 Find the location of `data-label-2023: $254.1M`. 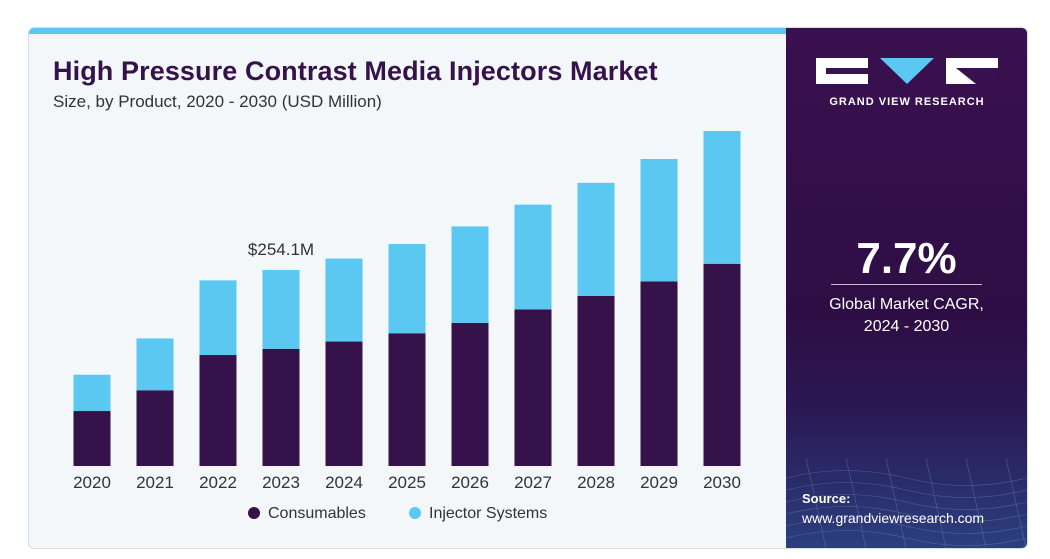

data-label-2023: $254.1M is located at coordinates (281, 249).